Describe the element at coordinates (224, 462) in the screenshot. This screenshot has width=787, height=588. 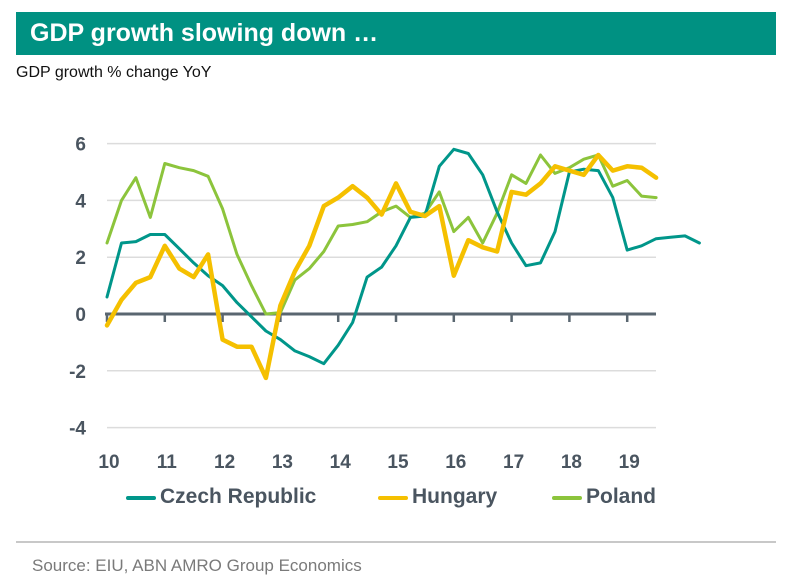
I see `x-tick-label: 12` at that location.